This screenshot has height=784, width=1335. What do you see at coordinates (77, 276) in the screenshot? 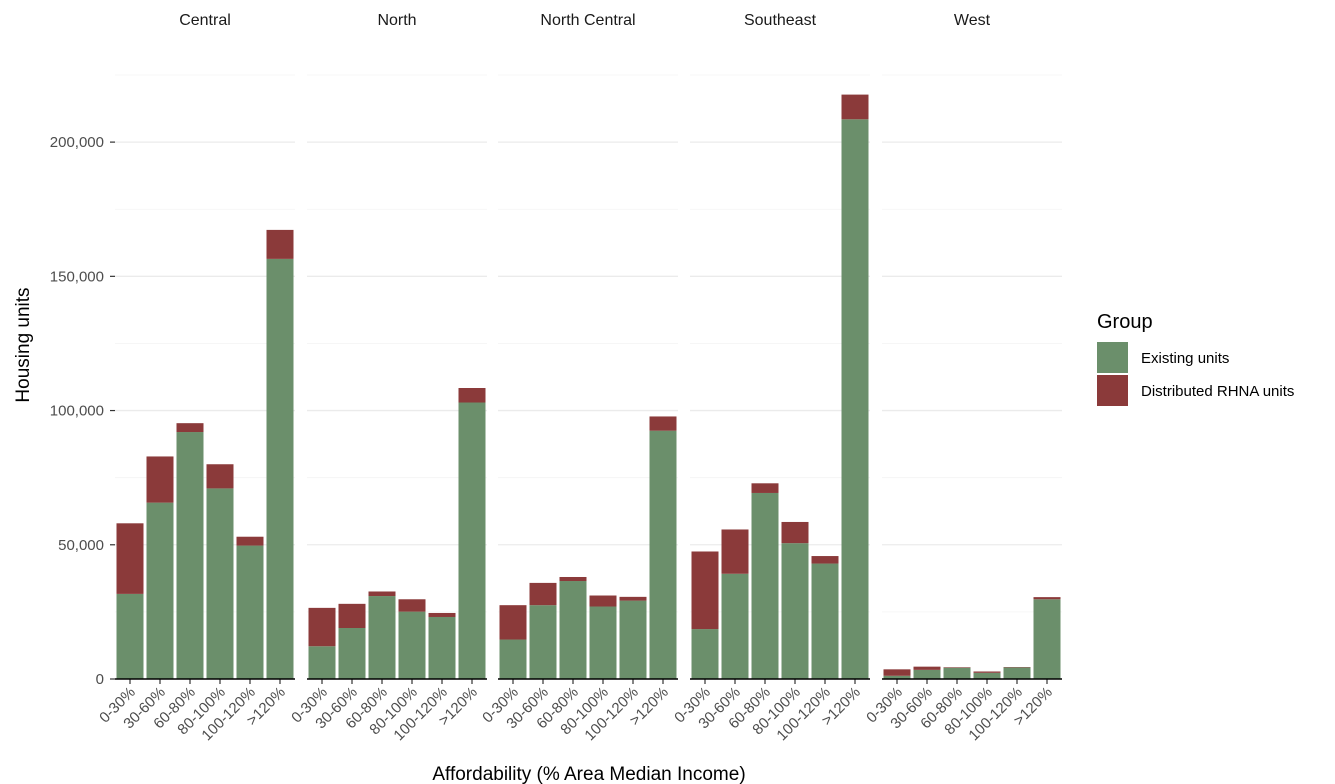
I see `y-tick-label: 150,000` at bounding box center [77, 276].